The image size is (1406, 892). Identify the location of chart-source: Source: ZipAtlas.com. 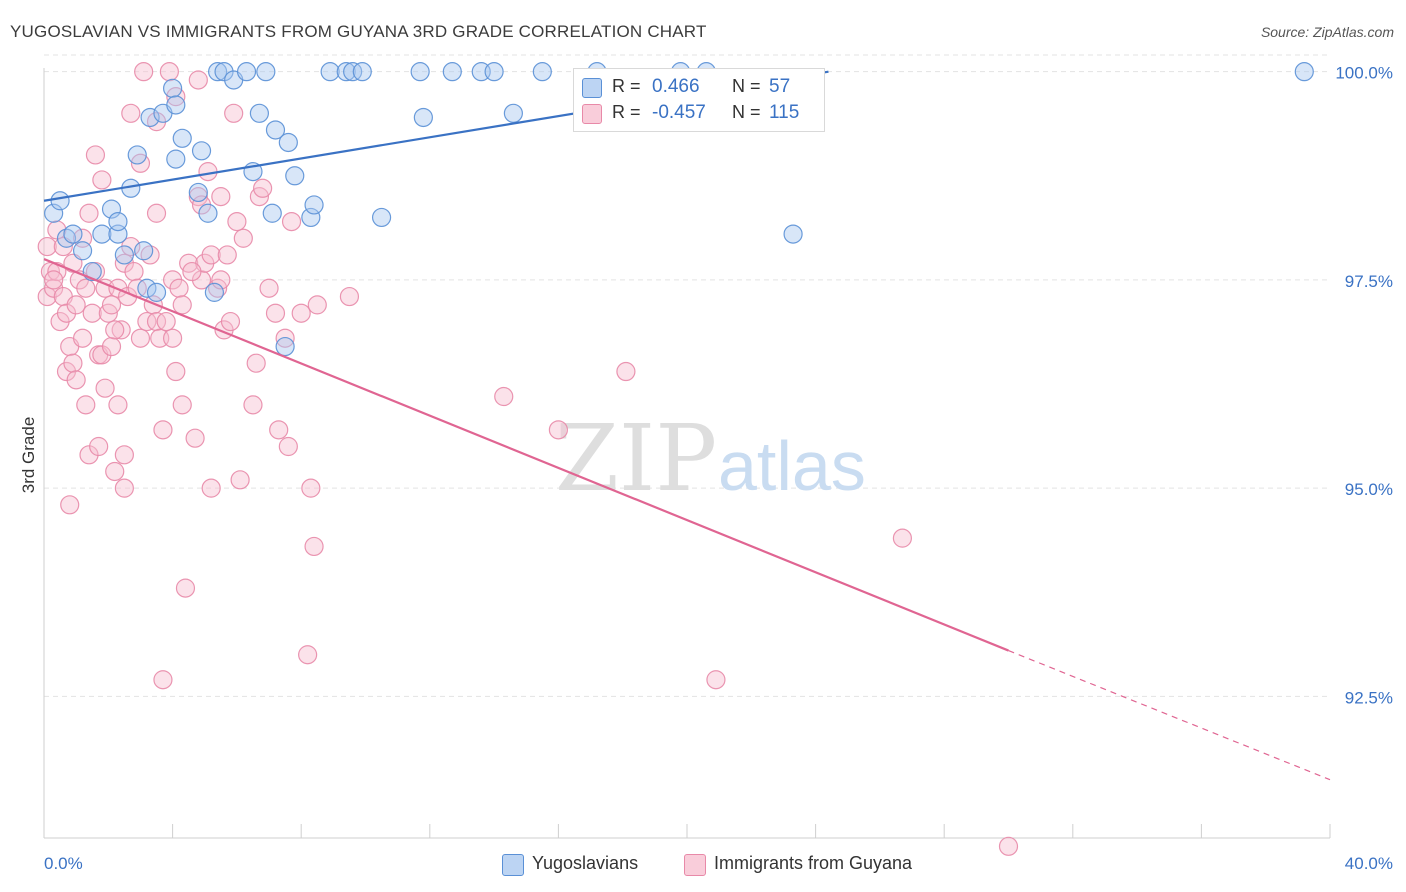
(1327, 32).